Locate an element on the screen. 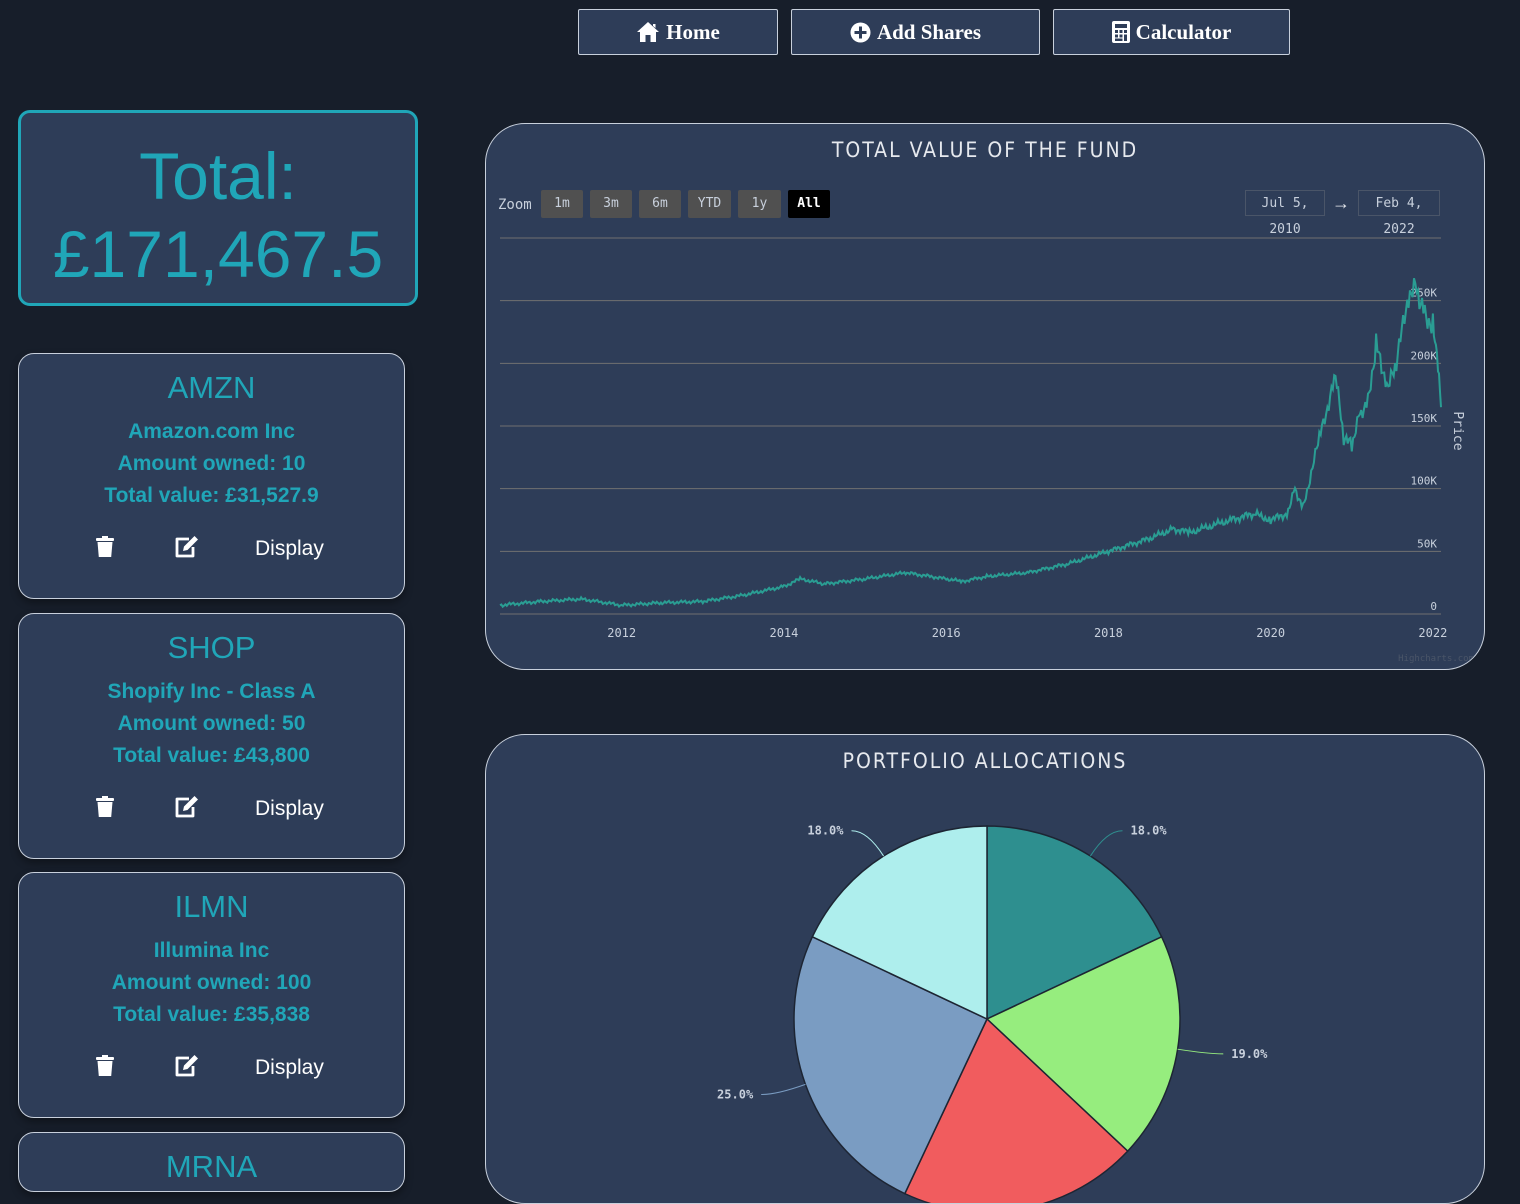 The width and height of the screenshot is (1520, 1204). stock-amount: Amount owned: 100 is located at coordinates (211, 982).